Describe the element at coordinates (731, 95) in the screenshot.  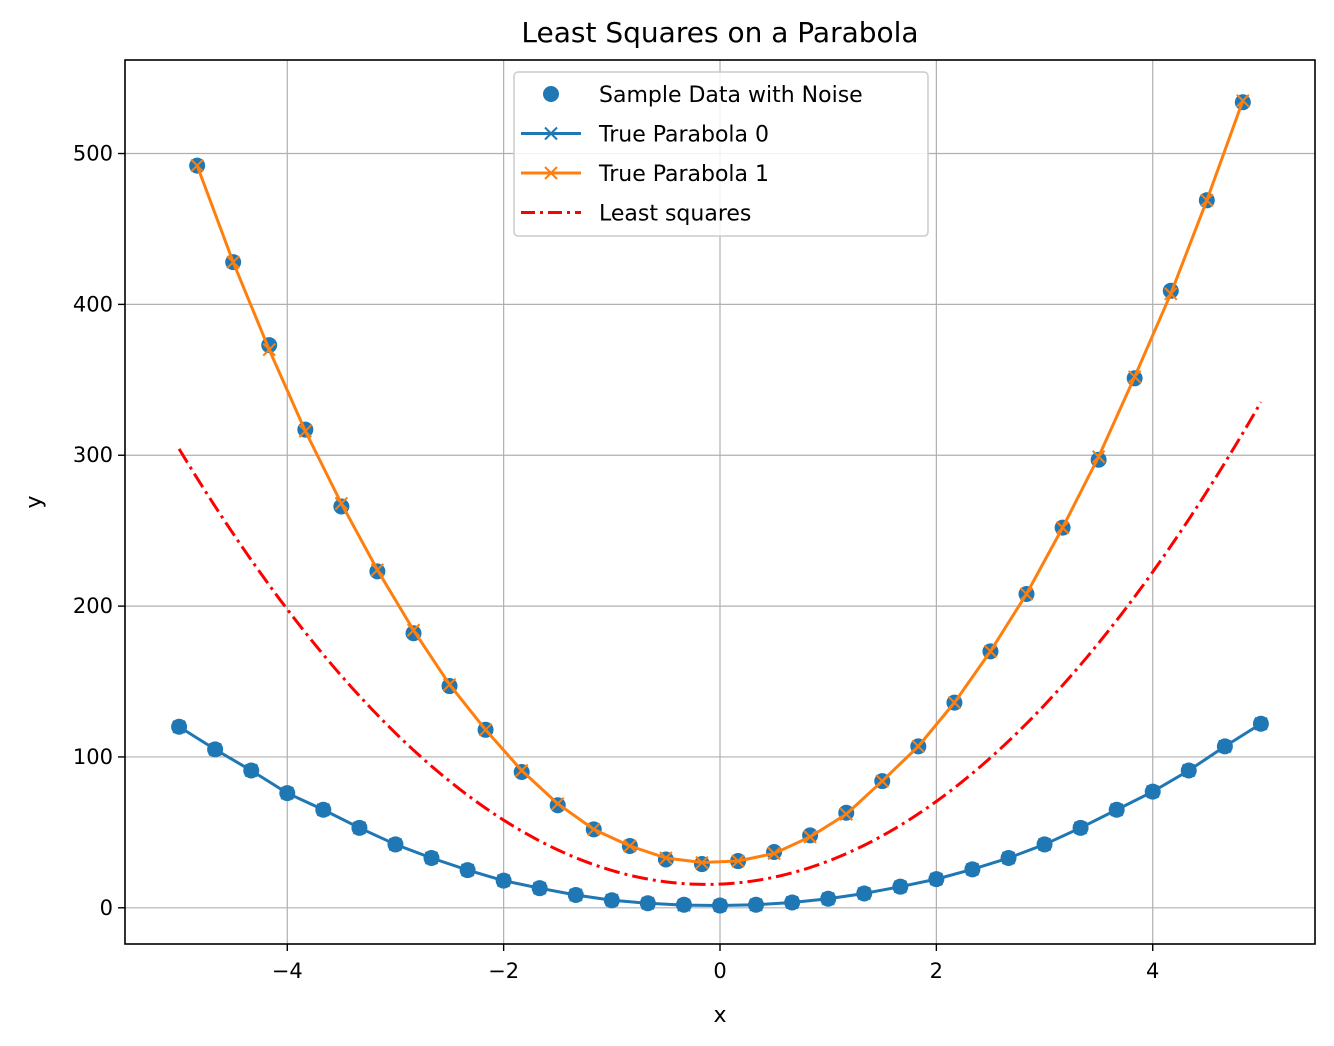
I see `legend-label: Sample Data with Noise` at that location.